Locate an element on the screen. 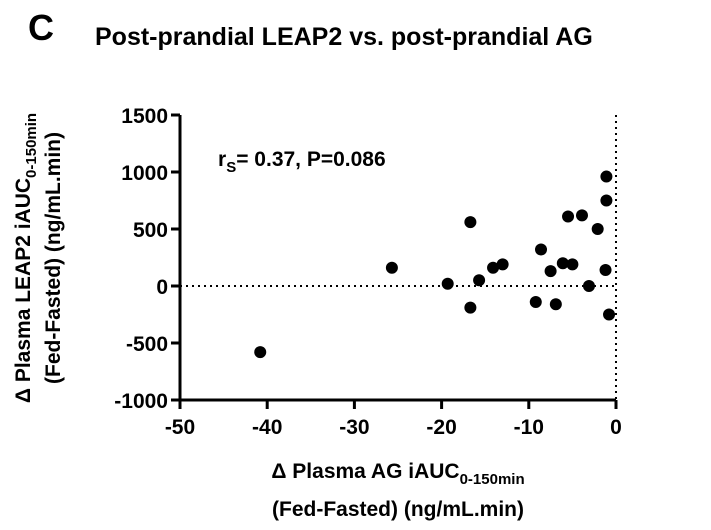 This screenshot has width=711, height=530. annotation-rest: = 0.37, P=0.086 is located at coordinates (310, 159).